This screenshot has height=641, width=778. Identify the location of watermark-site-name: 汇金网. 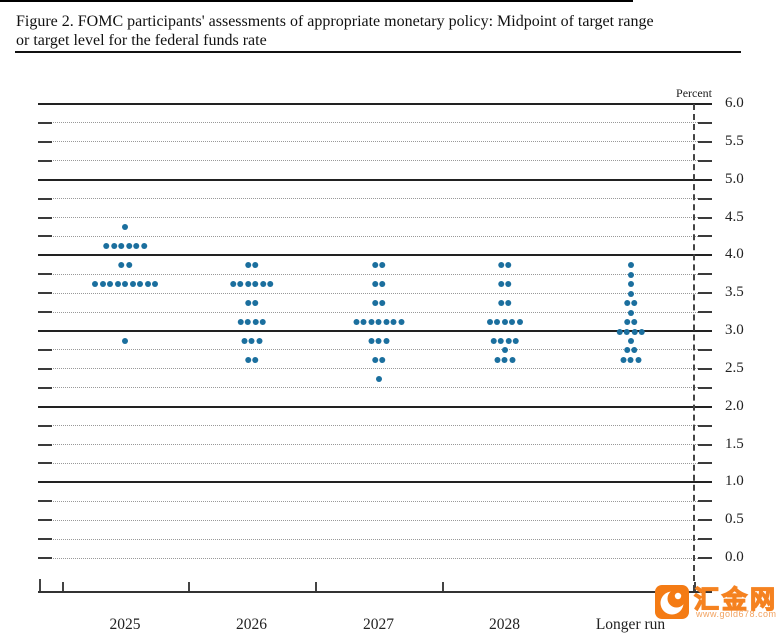
(735, 599).